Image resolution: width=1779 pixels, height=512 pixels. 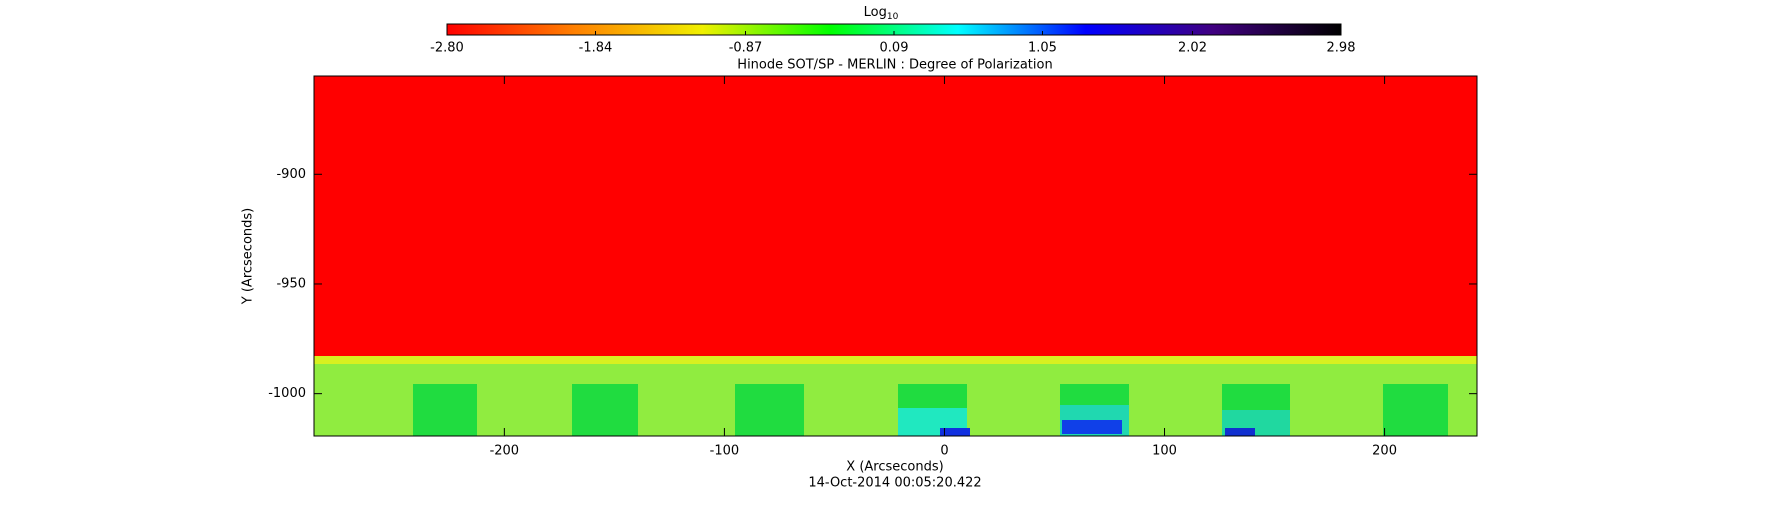 What do you see at coordinates (1042, 48) in the screenshot?
I see `colorbar-tick-label: 1.05` at bounding box center [1042, 48].